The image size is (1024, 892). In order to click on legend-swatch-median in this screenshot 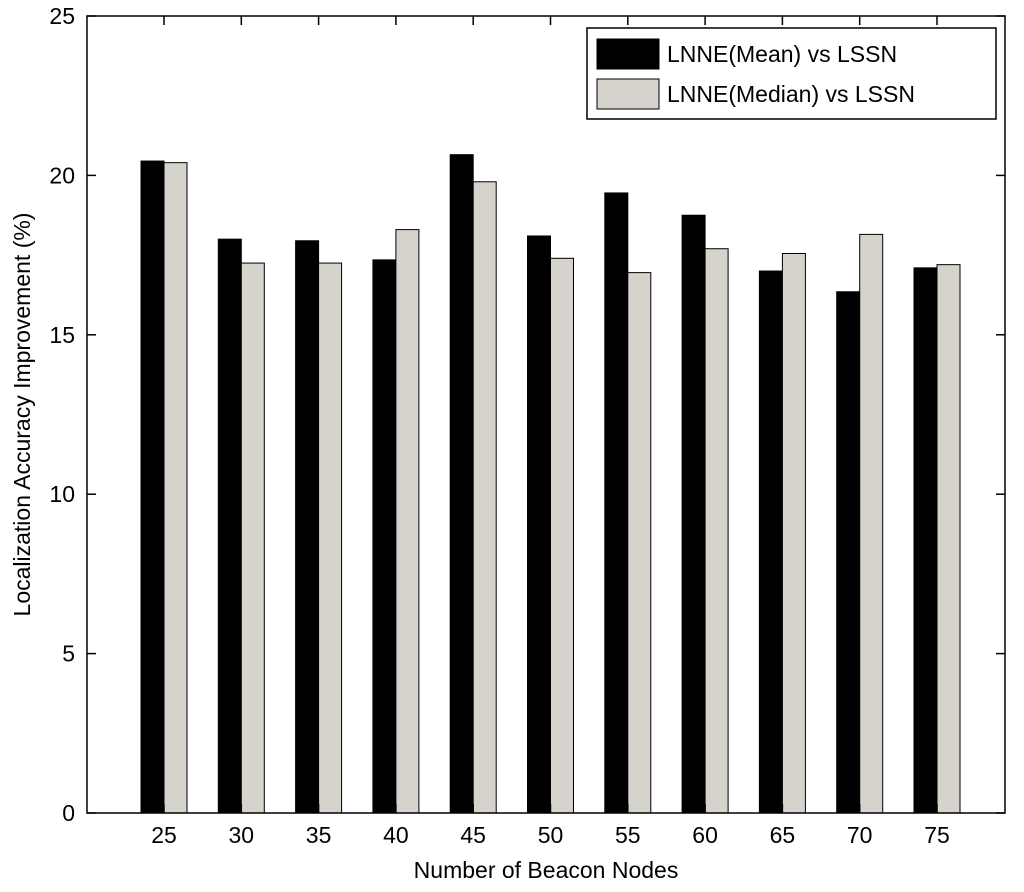, I will do `click(628, 94)`.